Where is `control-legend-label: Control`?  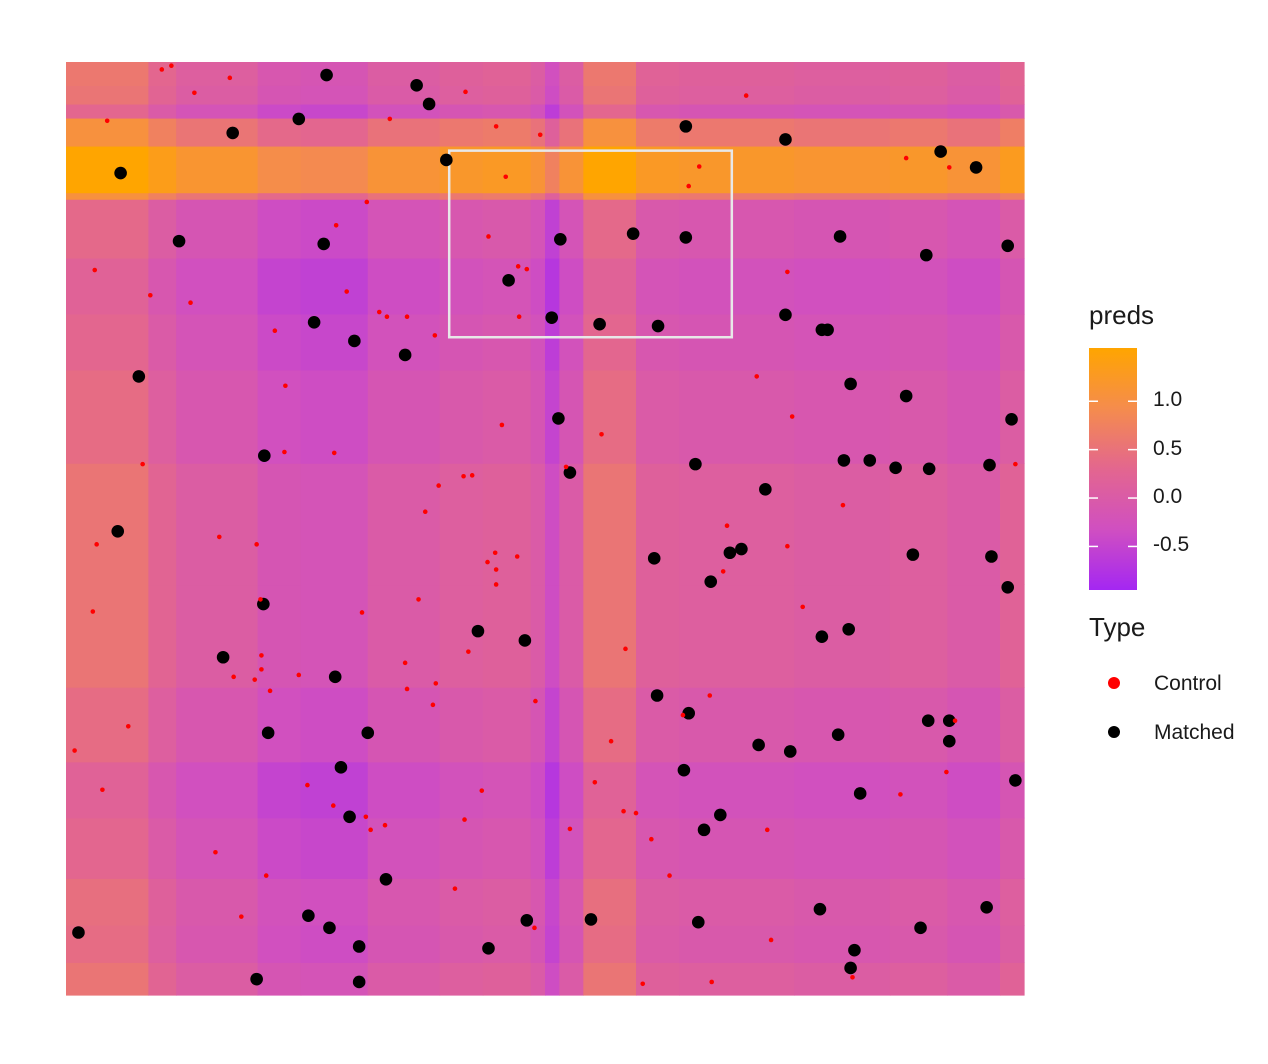
control-legend-label: Control is located at coordinates (1188, 683).